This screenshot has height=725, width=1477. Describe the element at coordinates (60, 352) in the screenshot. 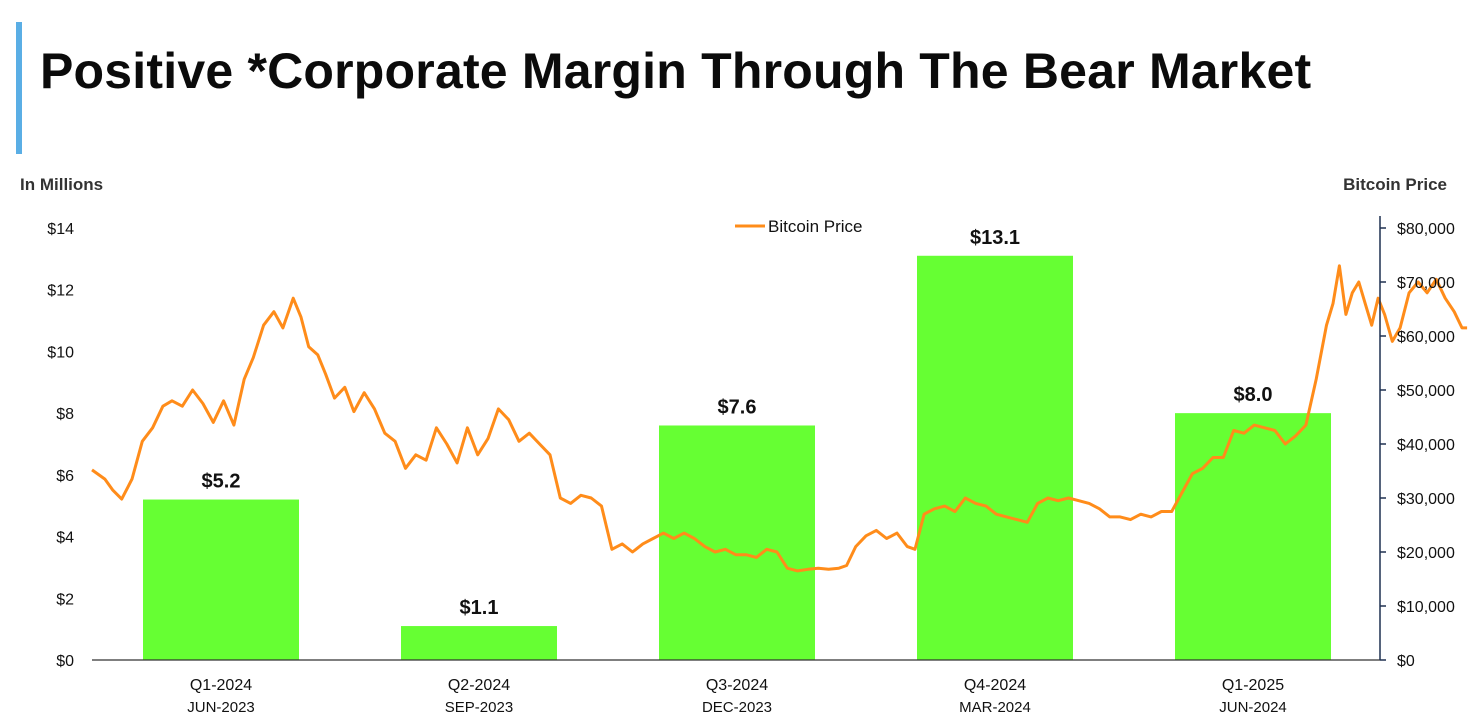

I see `y-tick-label: $10` at that location.